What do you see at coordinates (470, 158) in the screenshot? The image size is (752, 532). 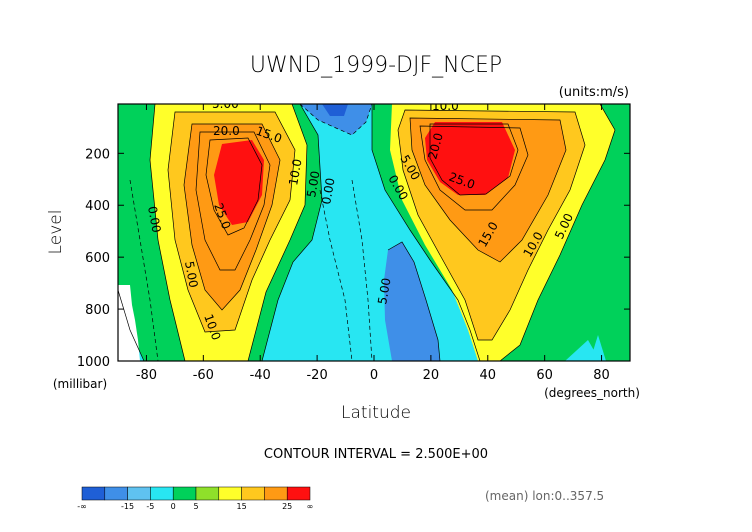 I see `jet-core-north` at bounding box center [470, 158].